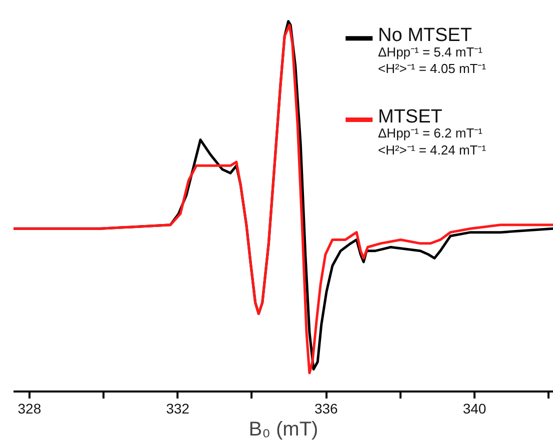 The image size is (553, 443). Describe the element at coordinates (178, 408) in the screenshot. I see `x-tick-label: 332` at that location.